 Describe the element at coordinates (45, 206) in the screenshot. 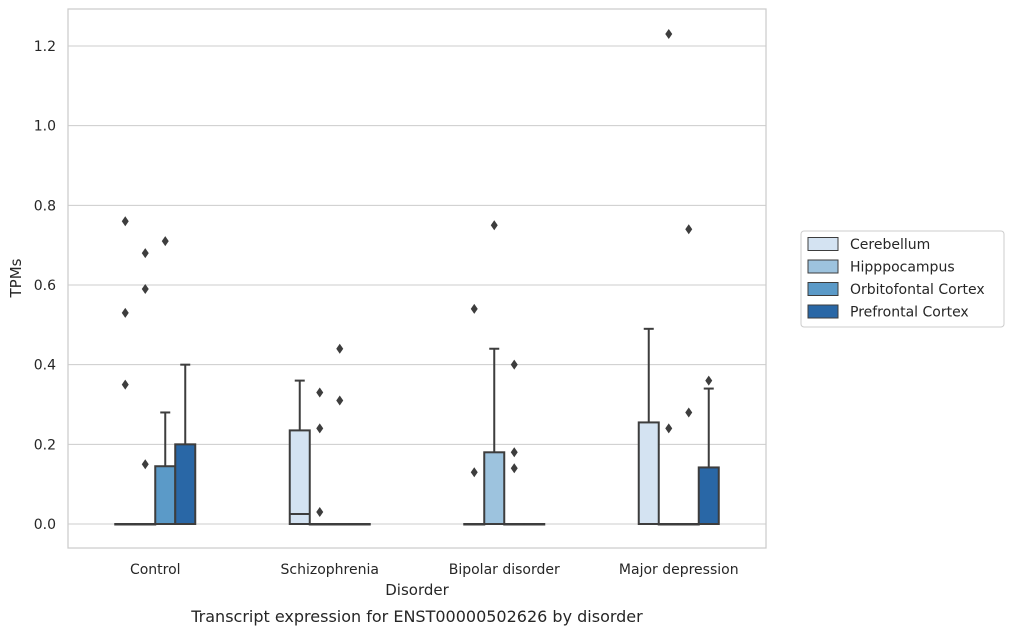

I see `y-tick-label: 0.8` at that location.